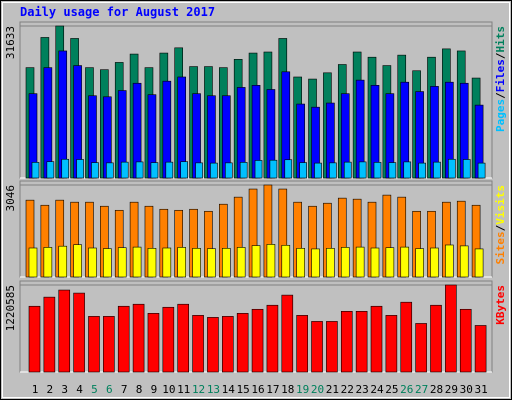  Describe the element at coordinates (500, 305) in the screenshot. I see `legend-entry: KBytes` at that location.